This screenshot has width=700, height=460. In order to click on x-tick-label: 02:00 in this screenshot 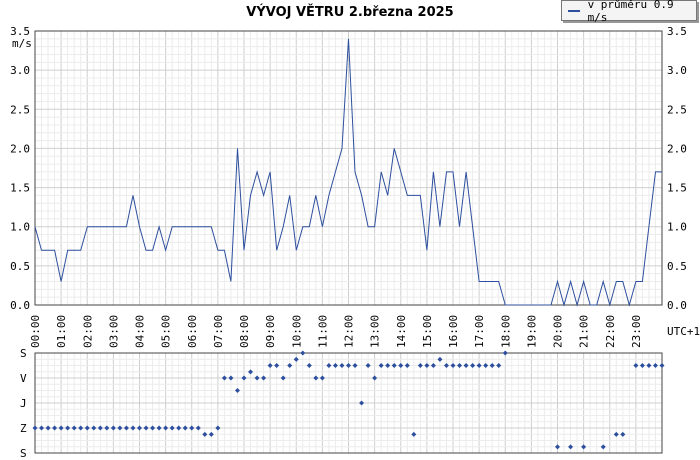, I will do `click(87, 331)`.